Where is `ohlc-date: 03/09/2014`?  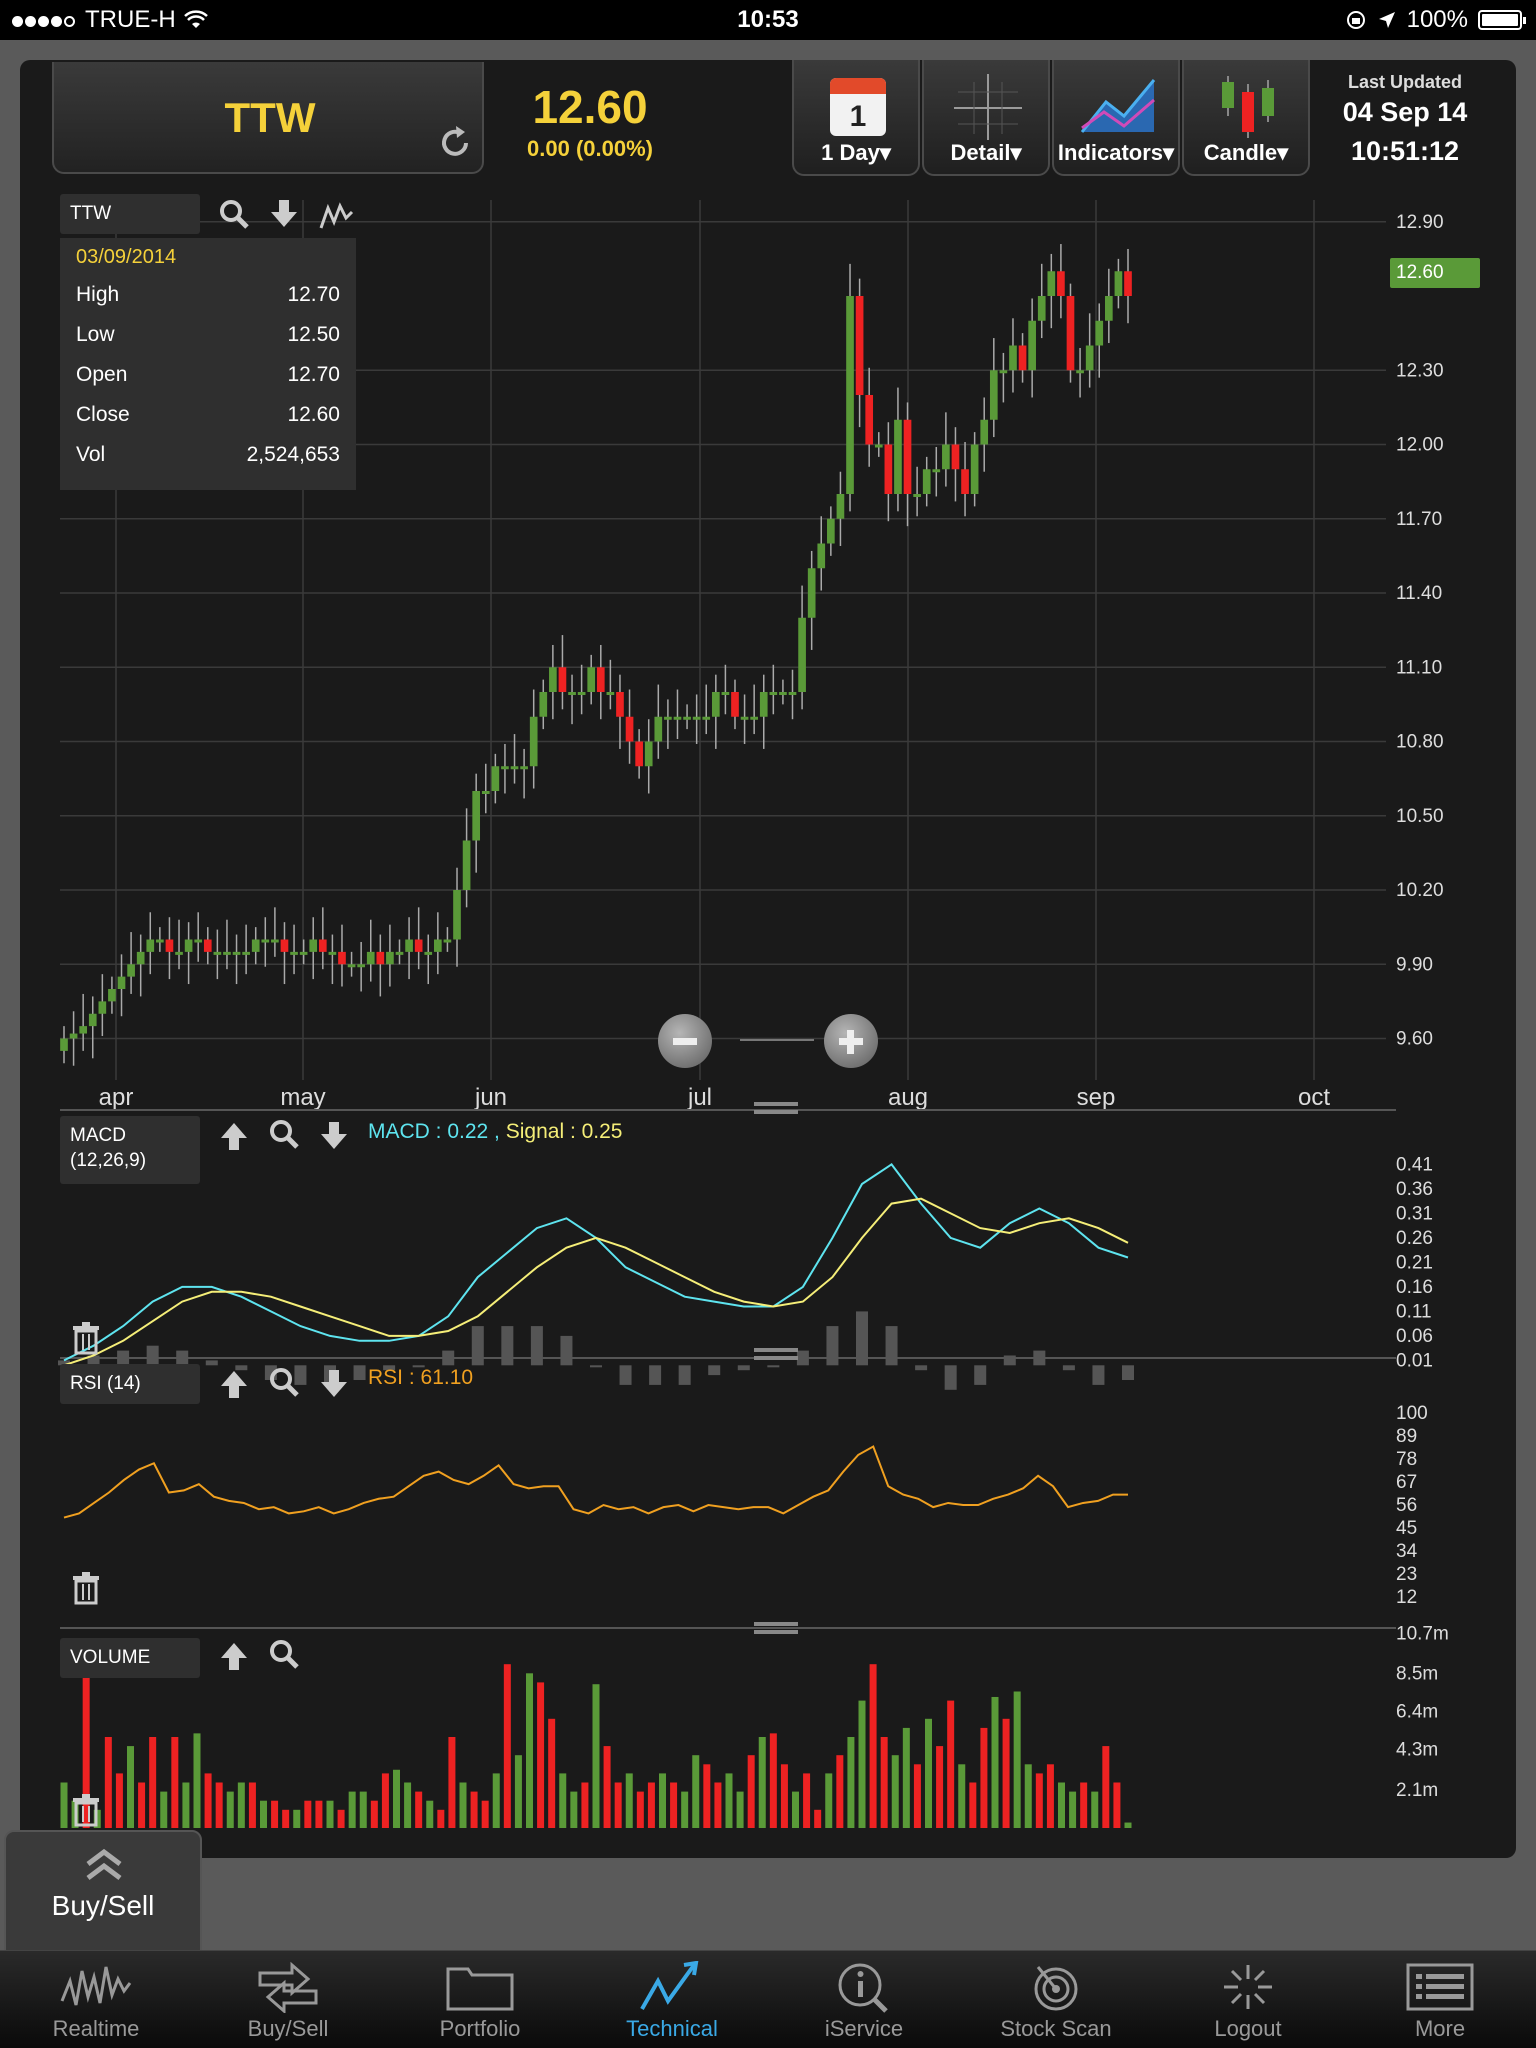
ohlc-date: 03/09/2014 is located at coordinates (126, 257).